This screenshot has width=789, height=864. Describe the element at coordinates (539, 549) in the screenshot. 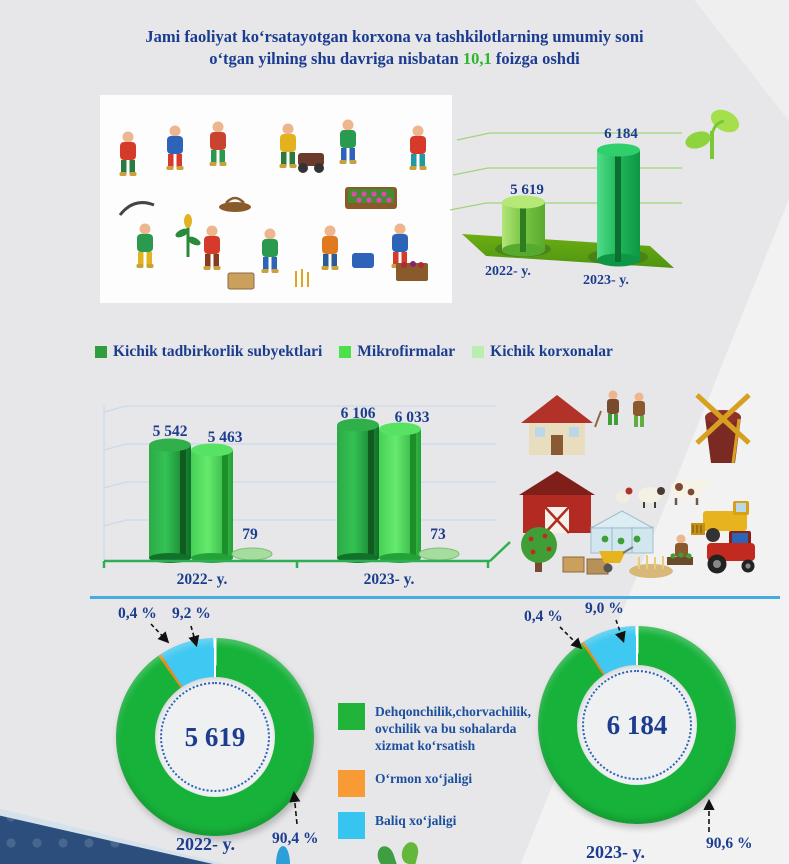

I see `apple-tree` at that location.